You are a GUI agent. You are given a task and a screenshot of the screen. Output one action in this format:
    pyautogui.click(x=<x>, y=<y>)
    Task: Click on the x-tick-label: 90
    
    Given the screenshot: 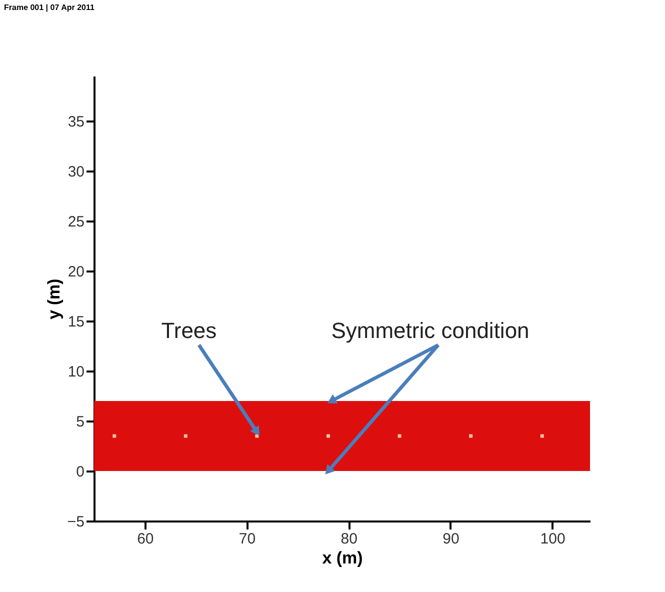 What is the action you would take?
    pyautogui.click(x=451, y=539)
    